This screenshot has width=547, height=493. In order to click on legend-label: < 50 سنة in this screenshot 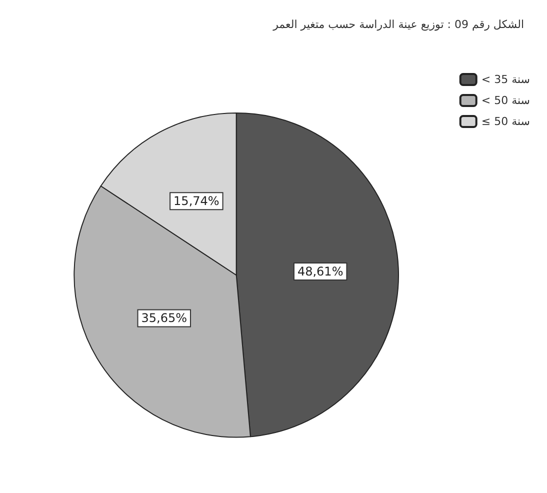, I will do `click(505, 100)`.